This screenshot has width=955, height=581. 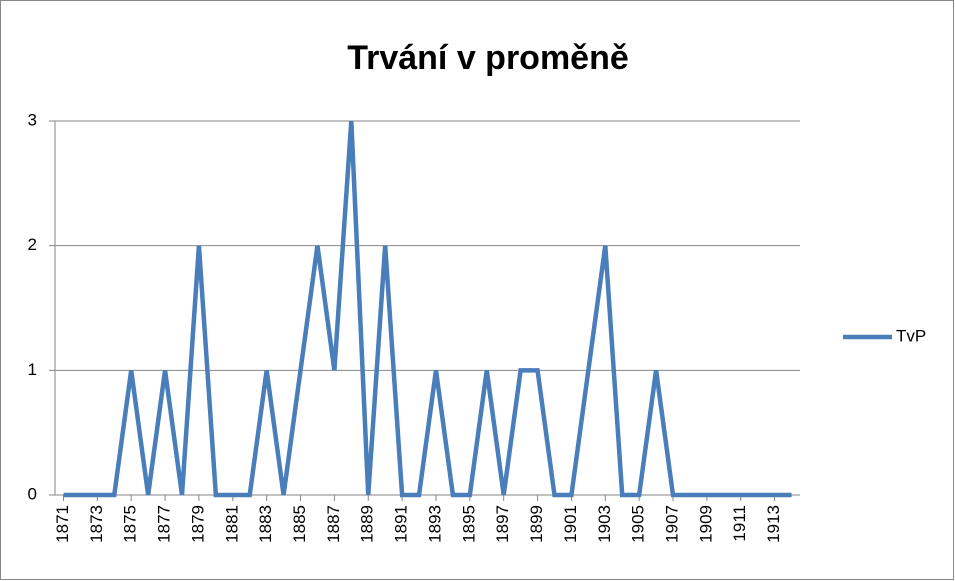 I want to click on x-tick-label: 1903, so click(x=604, y=524).